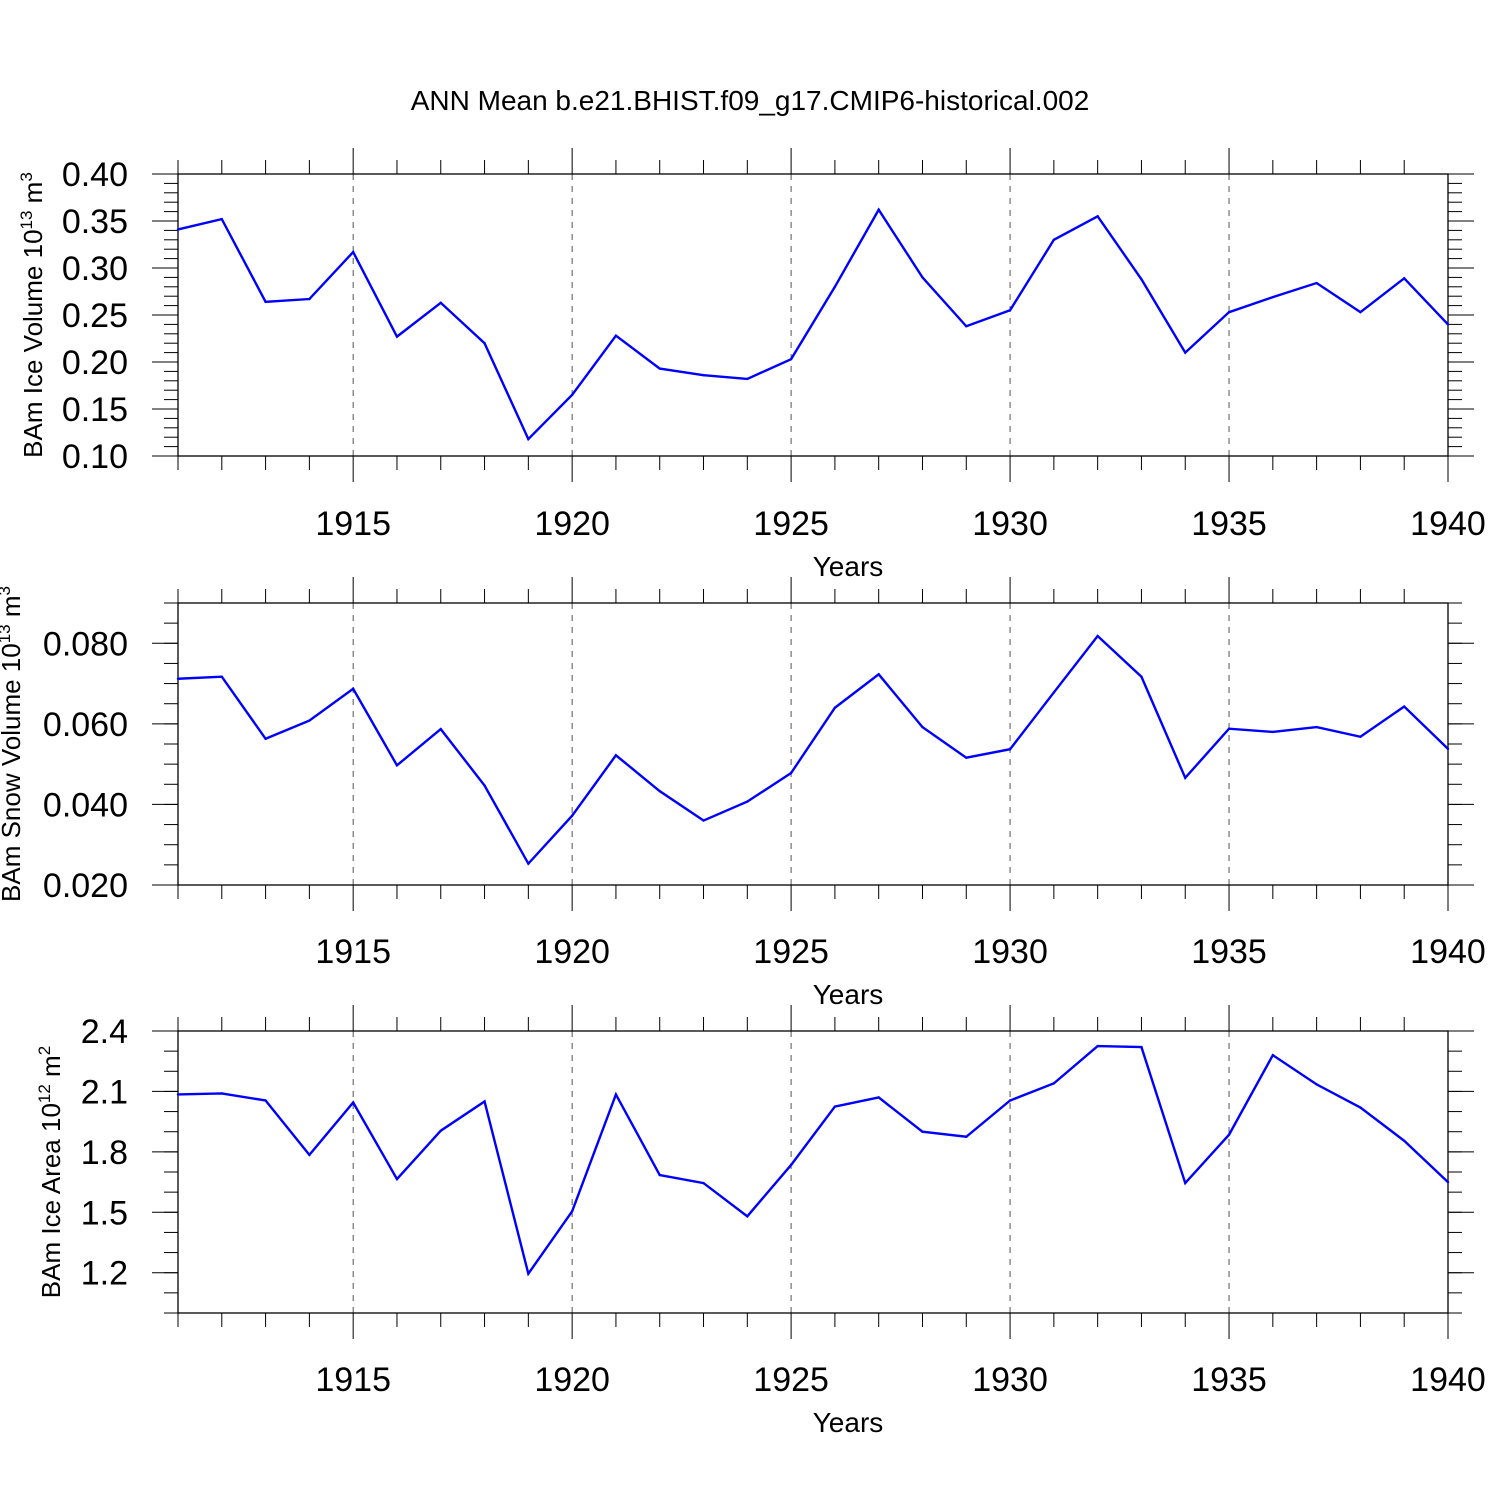  I want to click on y-tick-label: 0.080, so click(85, 644).